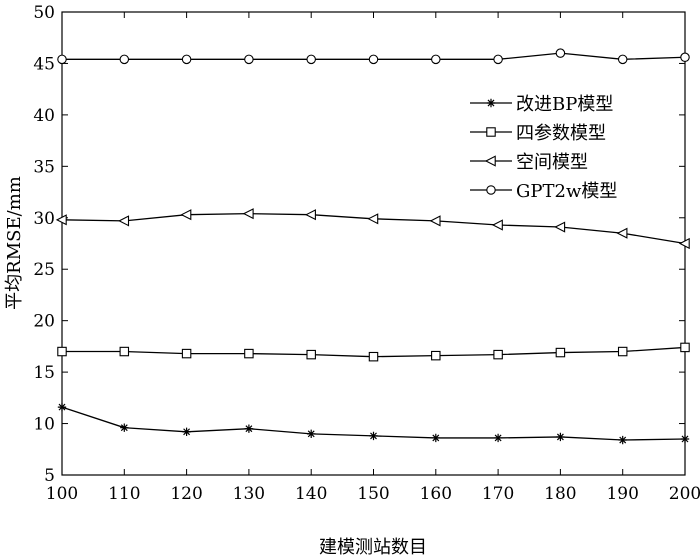 The height and width of the screenshot is (560, 700). I want to click on y-tick-label: 25, so click(44, 270).